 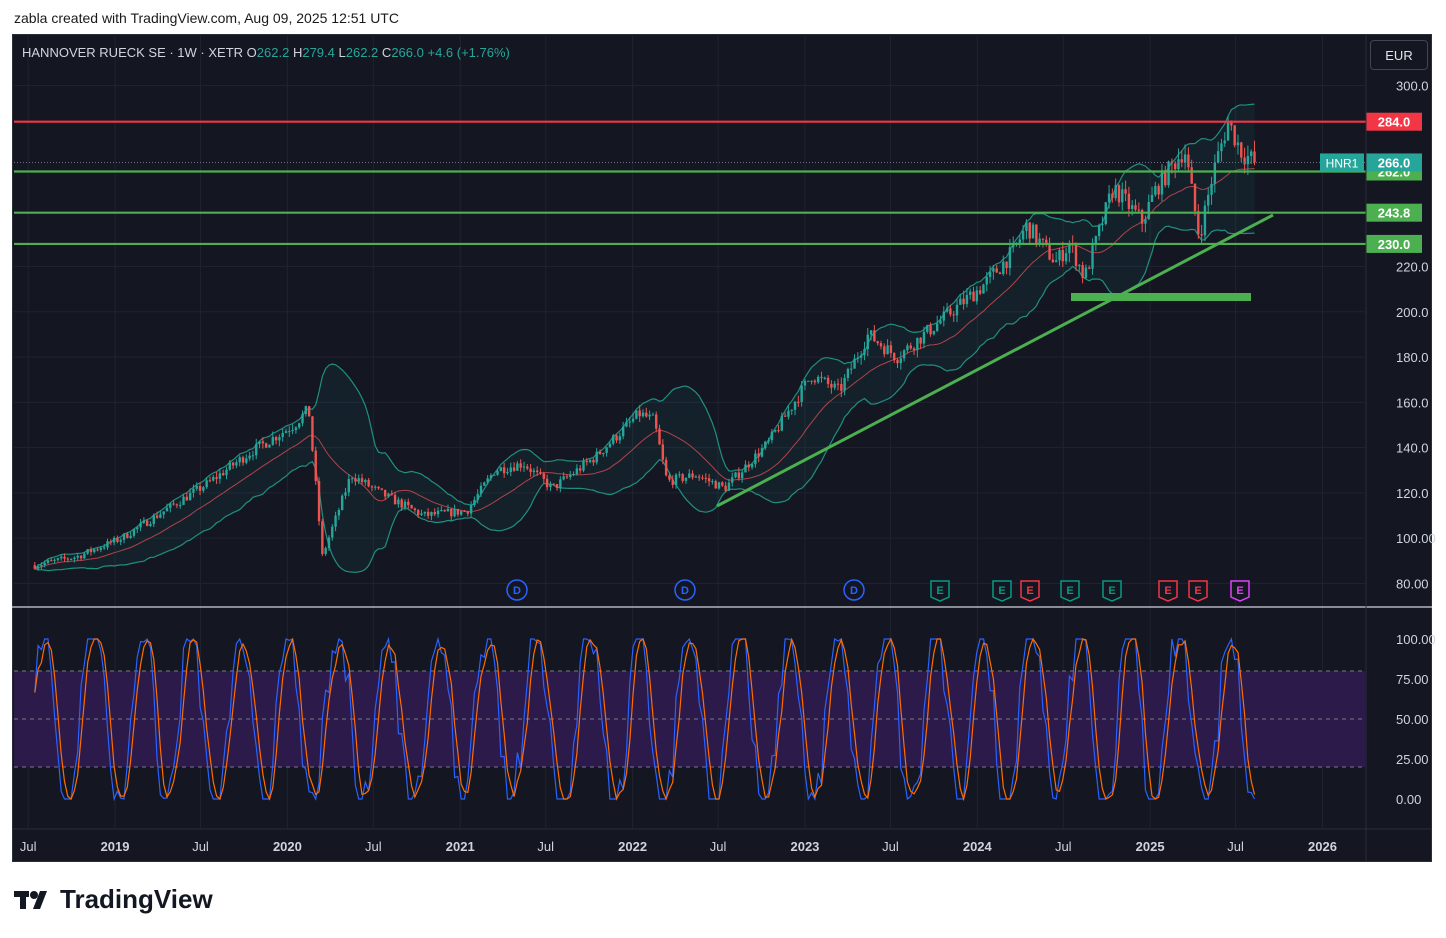 I want to click on time-tick-label: 2019, so click(x=115, y=846).